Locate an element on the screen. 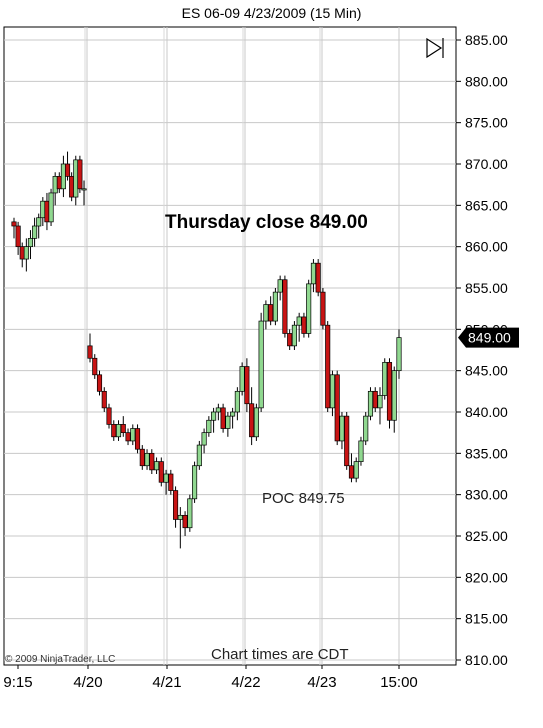 The height and width of the screenshot is (728, 543). y-tick-label: 880.00 is located at coordinates (486, 81).